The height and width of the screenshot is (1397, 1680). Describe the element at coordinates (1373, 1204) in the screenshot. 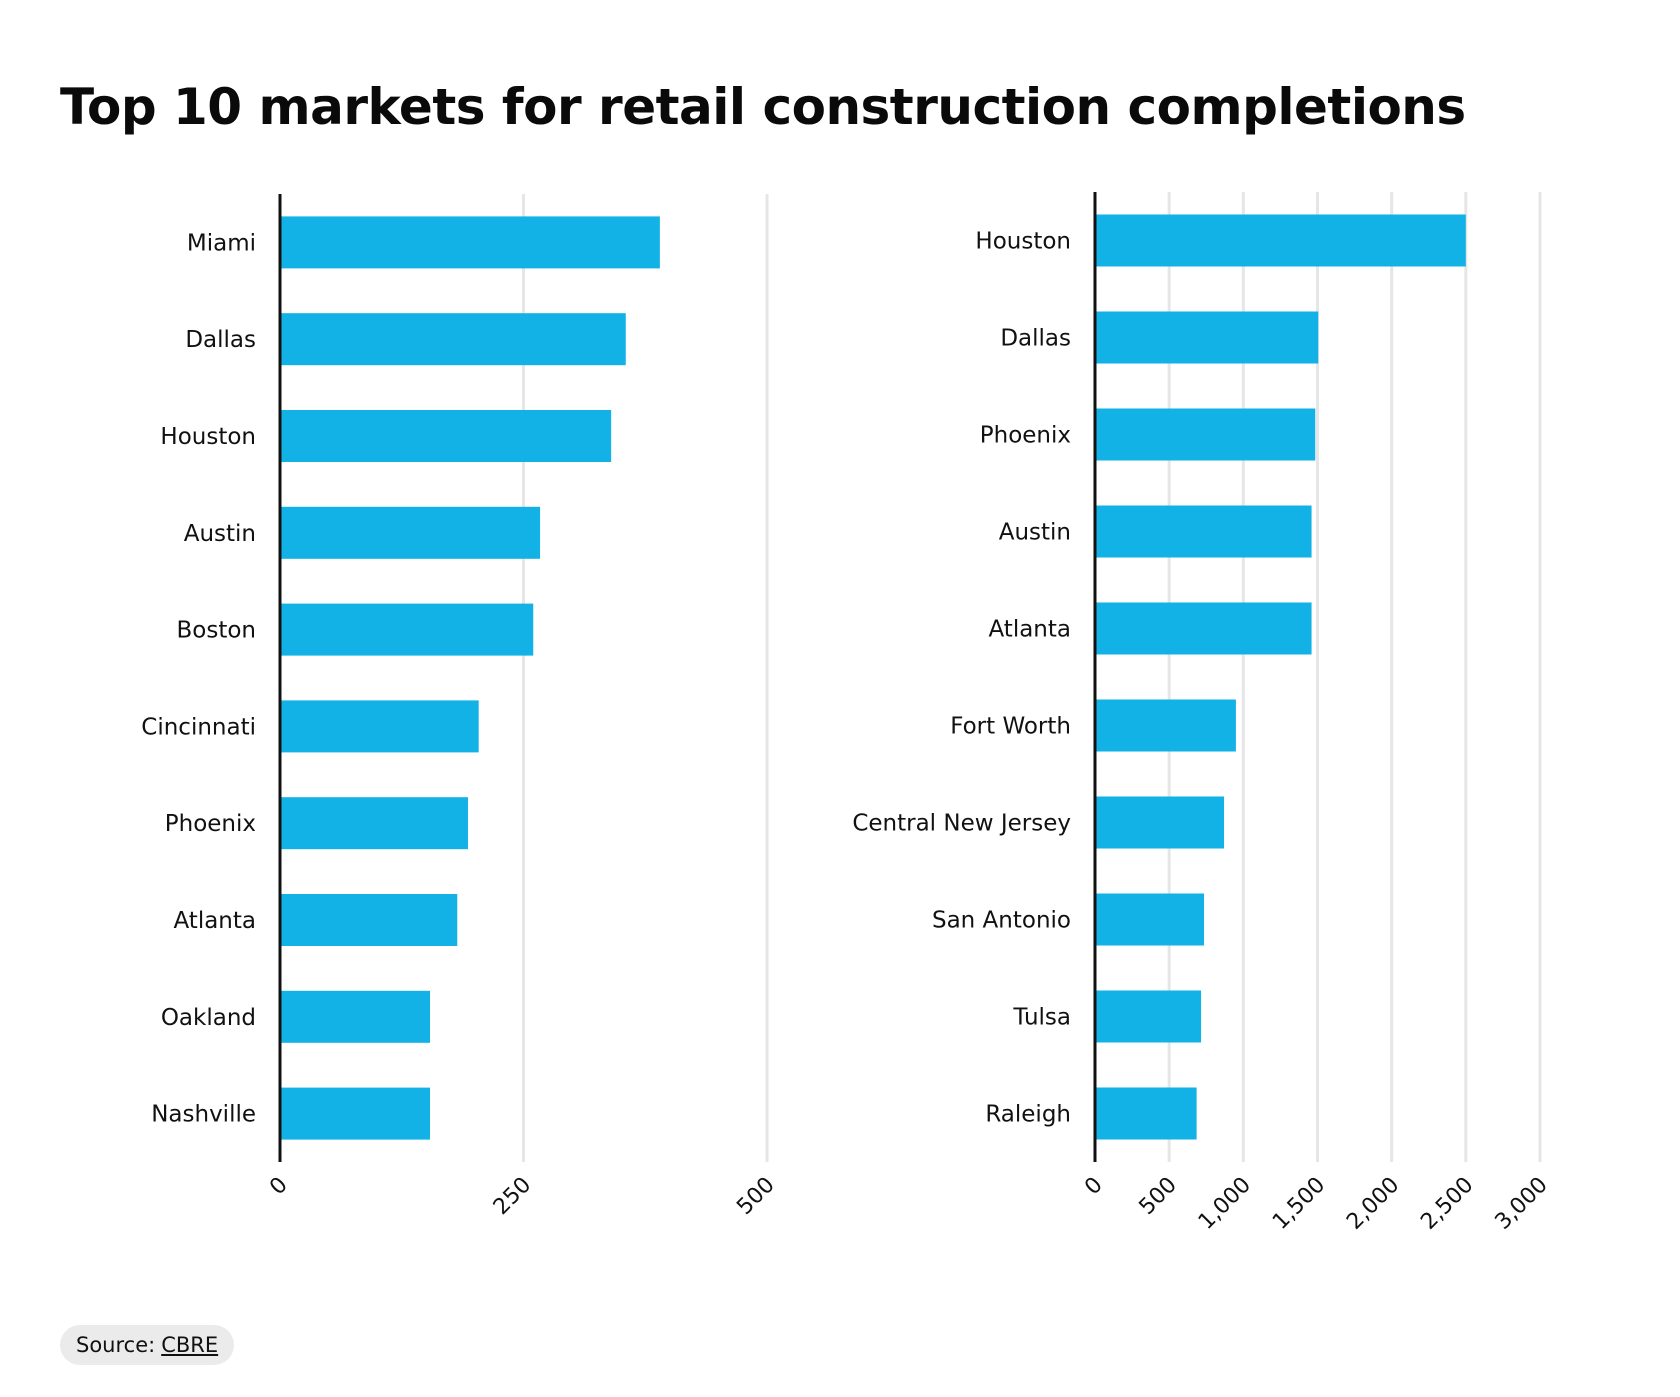

I see `x-tick-label: 2,000` at that location.